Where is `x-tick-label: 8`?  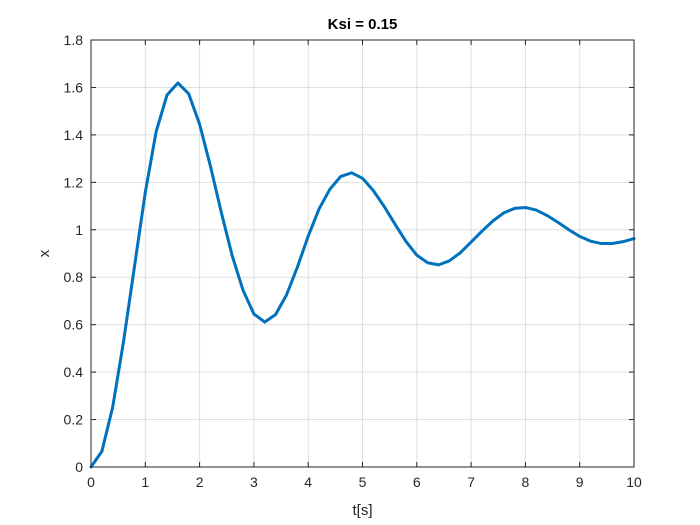 x-tick-label: 8 is located at coordinates (526, 482).